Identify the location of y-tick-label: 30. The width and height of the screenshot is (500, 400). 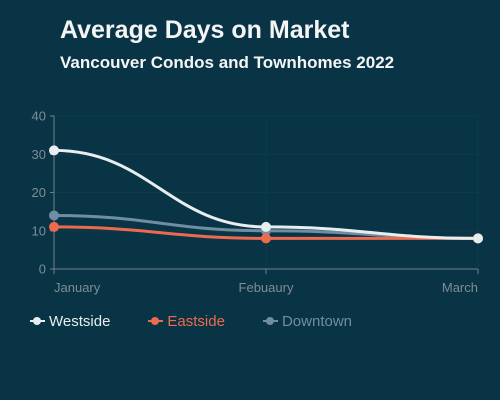
(39, 154).